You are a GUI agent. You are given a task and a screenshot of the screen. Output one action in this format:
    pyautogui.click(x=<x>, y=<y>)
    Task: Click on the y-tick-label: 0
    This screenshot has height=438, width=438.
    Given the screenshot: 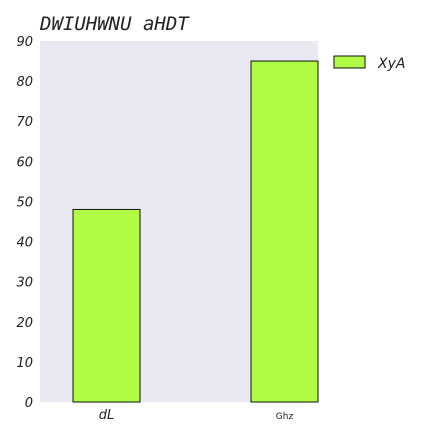 What is the action you would take?
    pyautogui.click(x=29, y=403)
    